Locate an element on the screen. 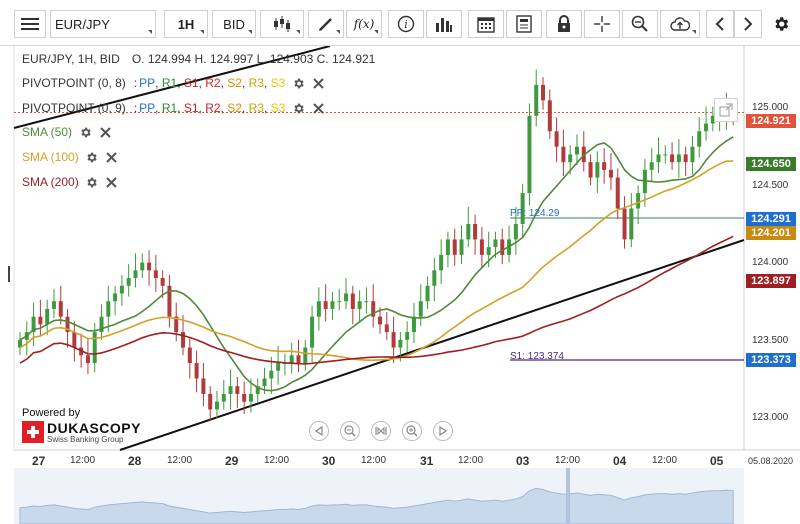  zoom-out-icon is located at coordinates (350, 431).